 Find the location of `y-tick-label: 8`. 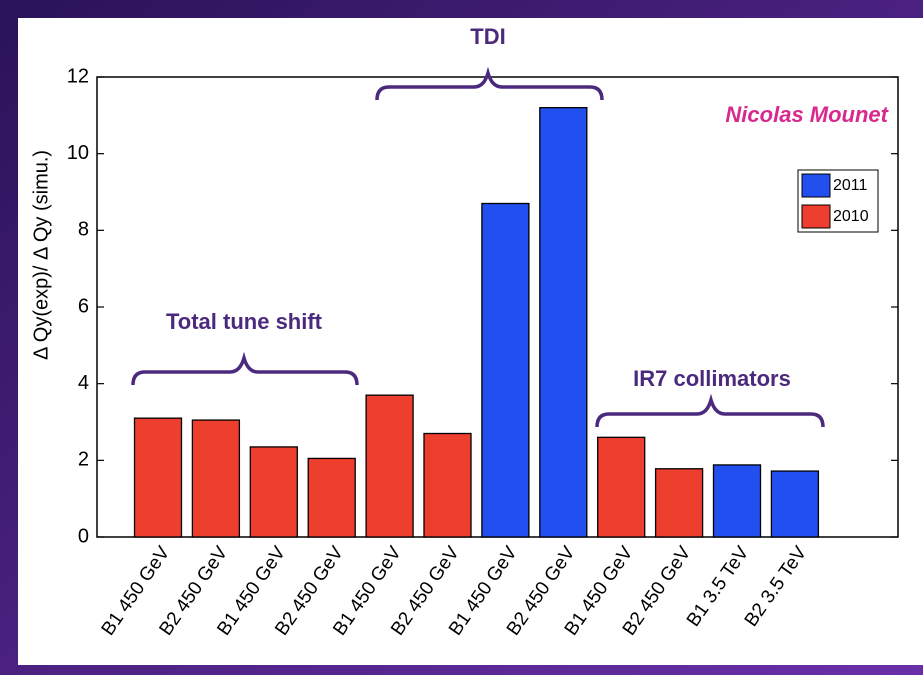

y-tick-label: 8 is located at coordinates (83, 230).